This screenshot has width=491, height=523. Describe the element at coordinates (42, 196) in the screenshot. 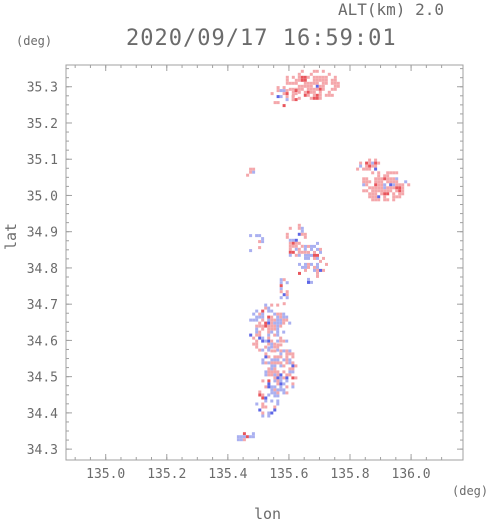

I see `lat-tick-label: 35.0` at that location.